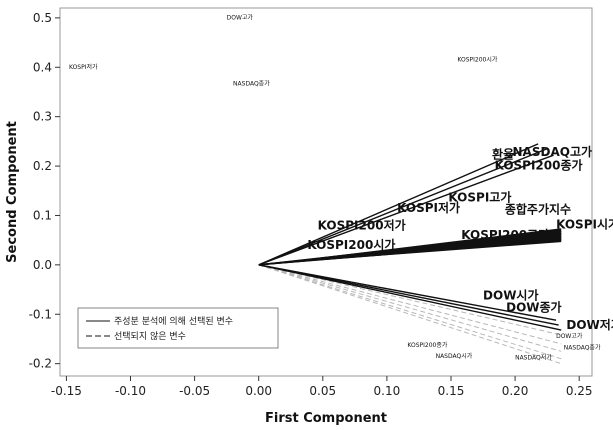 This screenshot has height=430, width=613. I want to click on x-axis-title: First Component, so click(326, 418).